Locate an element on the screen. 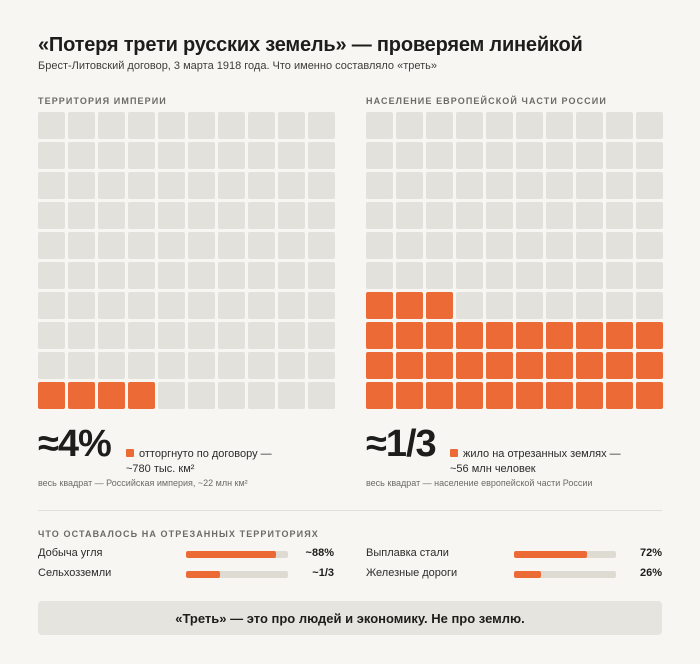 This screenshot has width=700, height=664. bar-label: Сельхозземли is located at coordinates (75, 573).